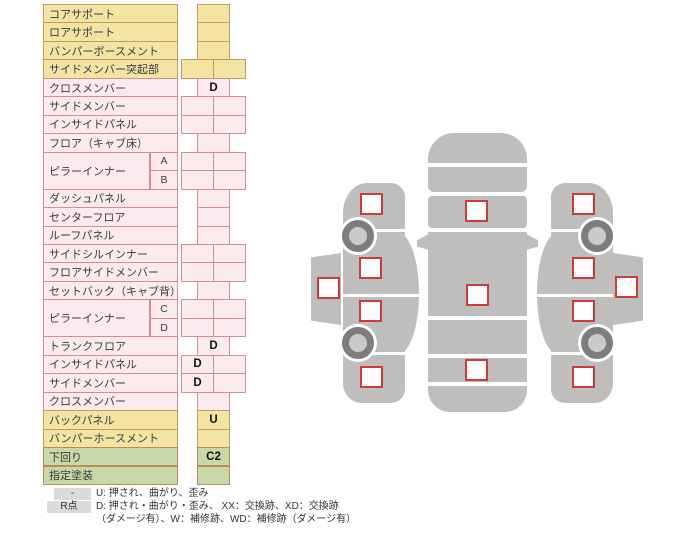 The width and height of the screenshot is (692, 535). I want to click on right-rear-wheel-icon, so click(597, 343).